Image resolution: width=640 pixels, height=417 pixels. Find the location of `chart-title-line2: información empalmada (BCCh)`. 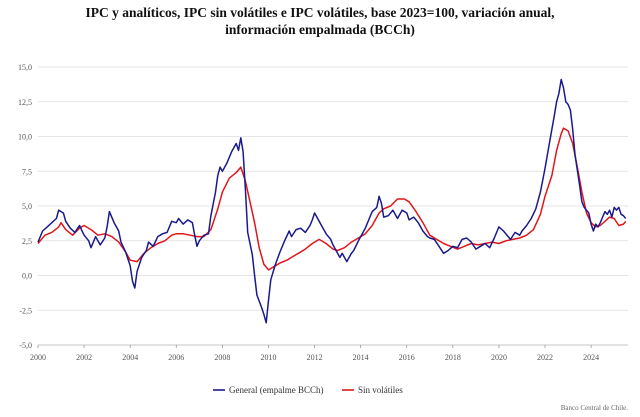

chart-title-line2: información empalmada (BCCh) is located at coordinates (320, 29).